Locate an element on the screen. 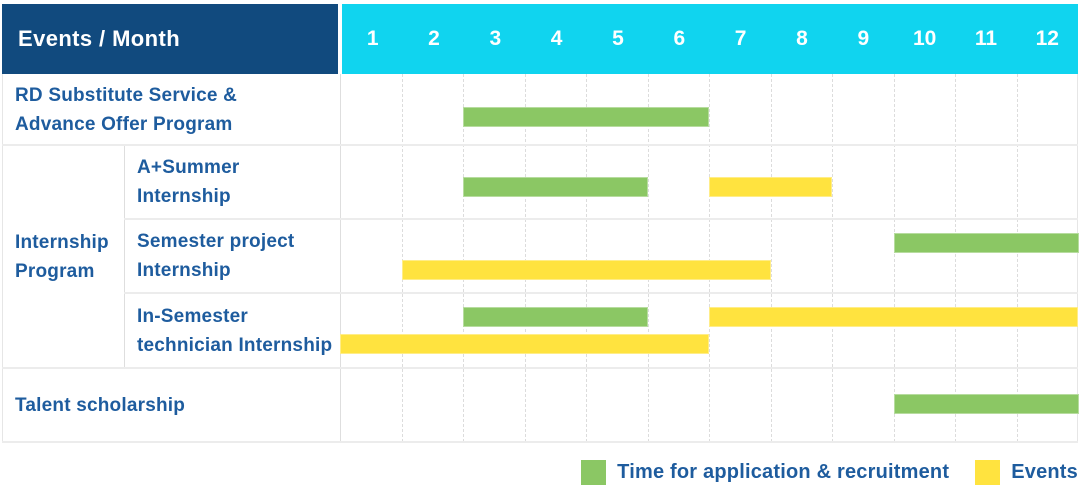  month-header-9: 9 is located at coordinates (863, 38).